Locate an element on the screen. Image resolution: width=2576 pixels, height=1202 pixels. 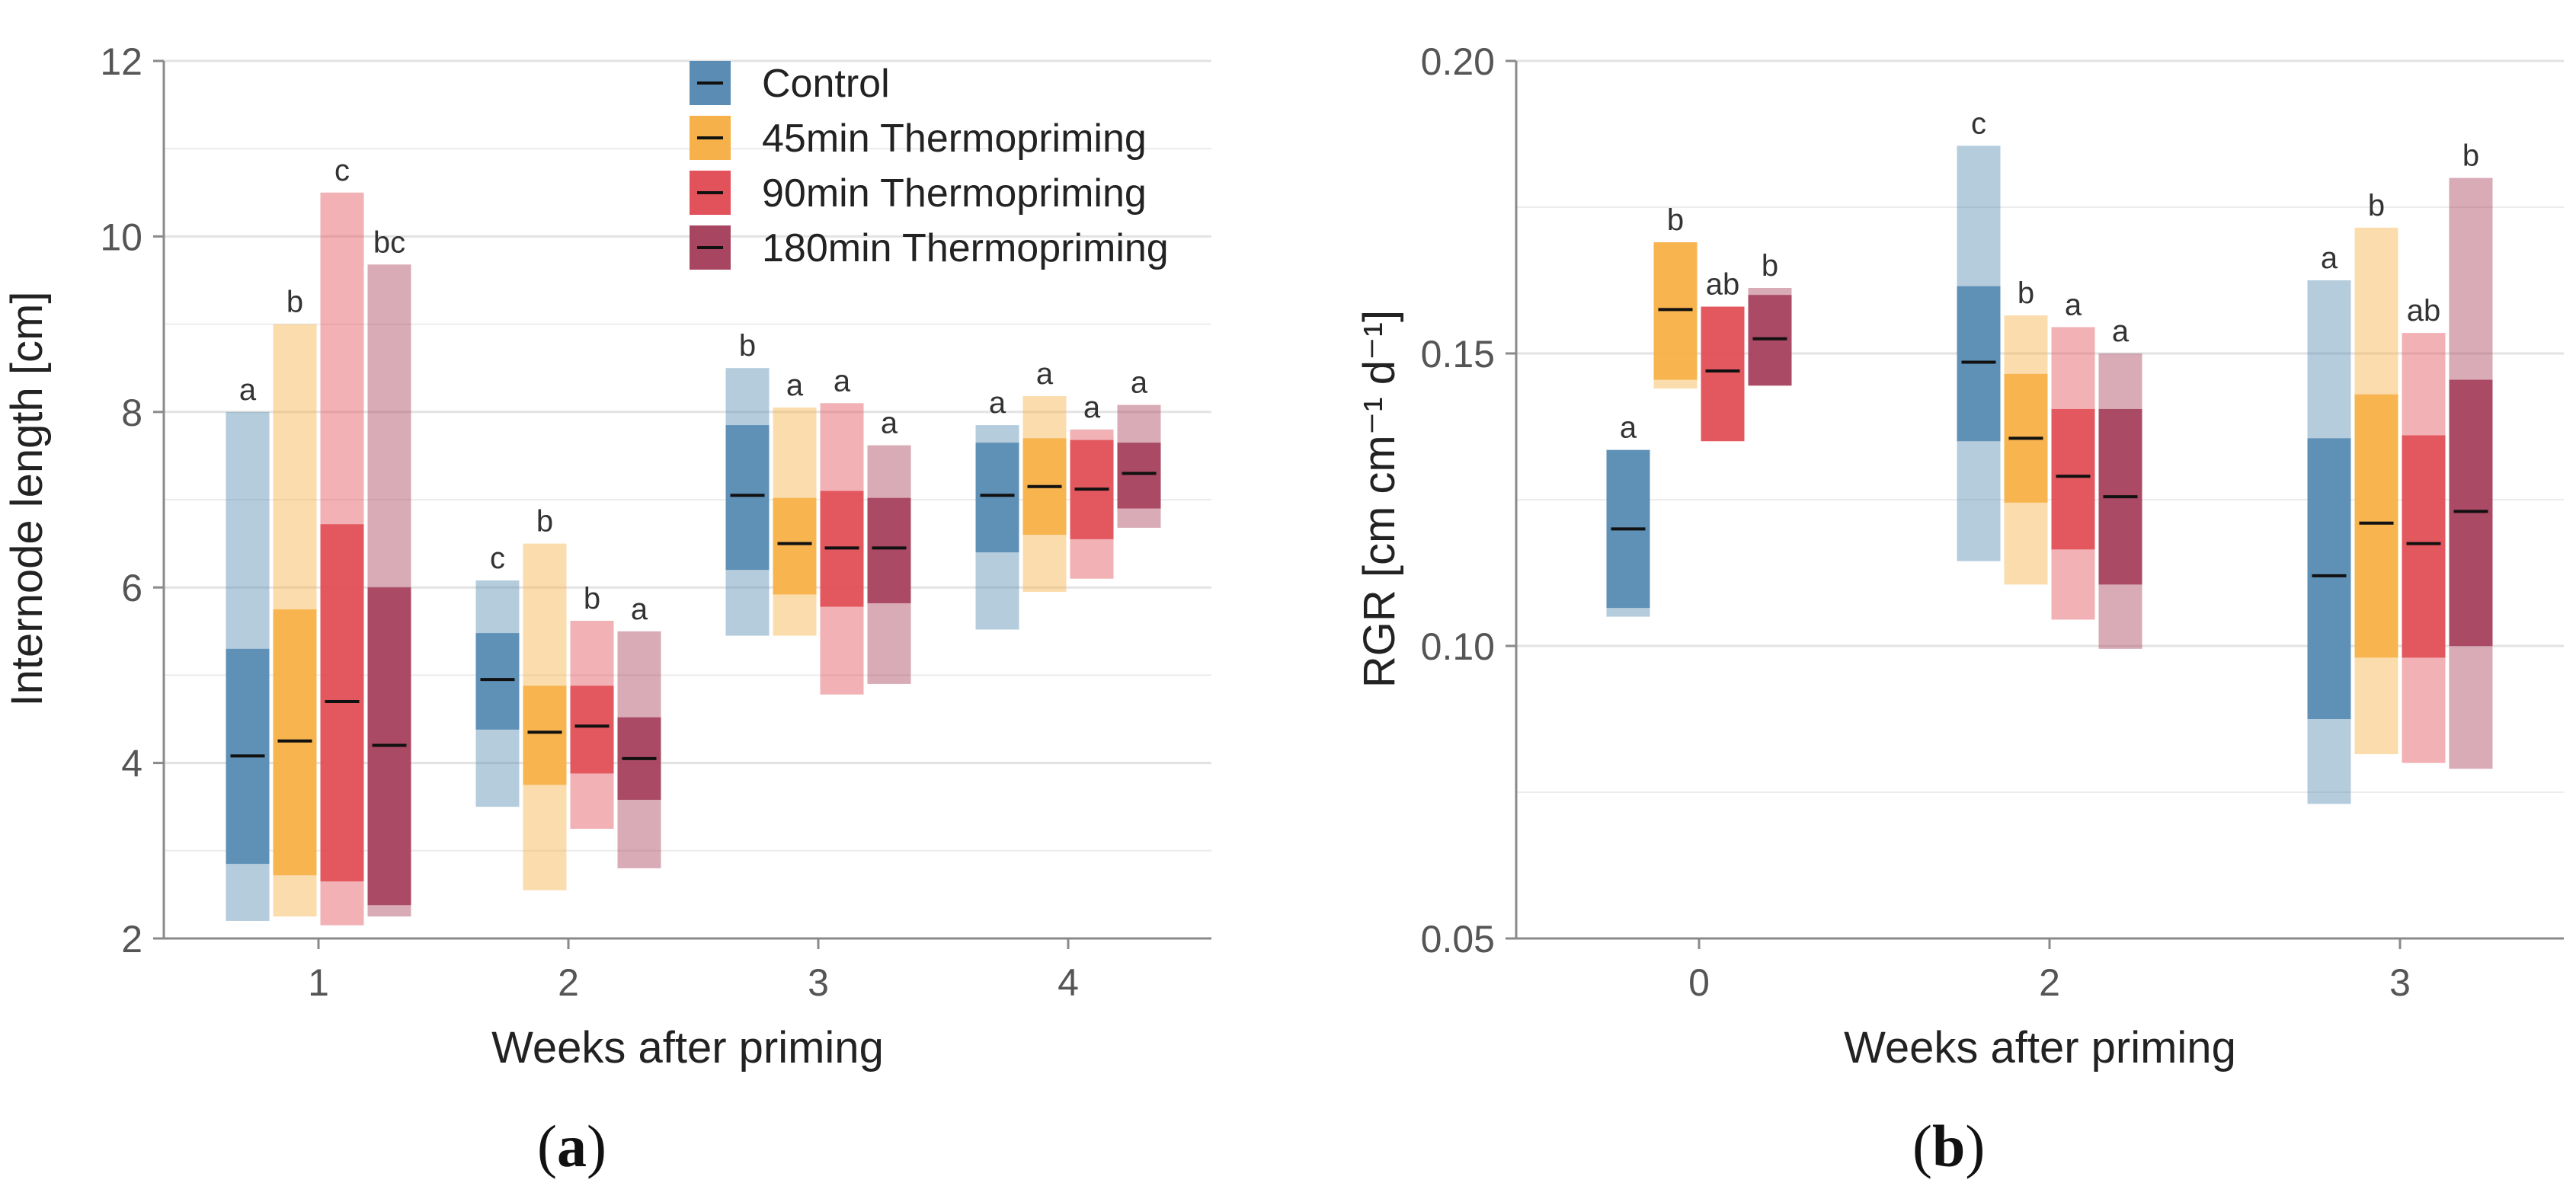
x-tick-label: 1 is located at coordinates (318, 982).